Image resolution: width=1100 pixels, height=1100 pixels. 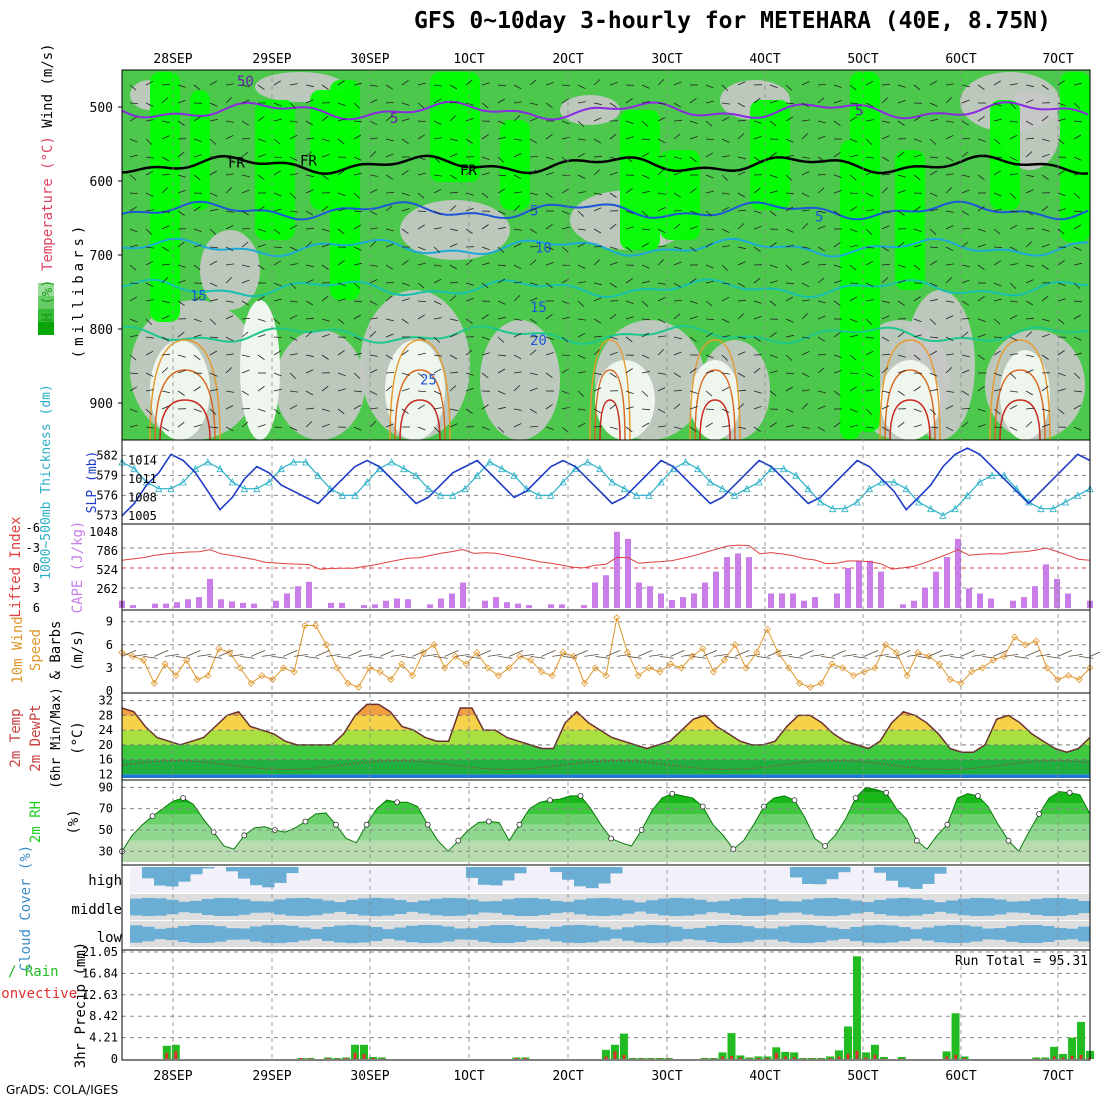 What do you see at coordinates (1057, 59) in the screenshot?
I see `date-label-top: 7OCT` at bounding box center [1057, 59].